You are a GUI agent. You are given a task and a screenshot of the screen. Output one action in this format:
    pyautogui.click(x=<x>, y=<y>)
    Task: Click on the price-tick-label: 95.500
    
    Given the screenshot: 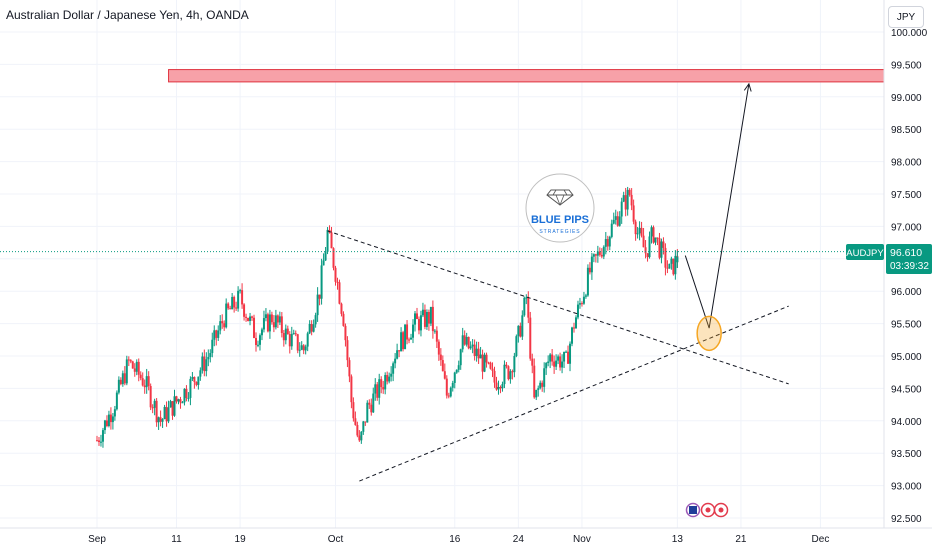 What is the action you would take?
    pyautogui.click(x=906, y=325)
    